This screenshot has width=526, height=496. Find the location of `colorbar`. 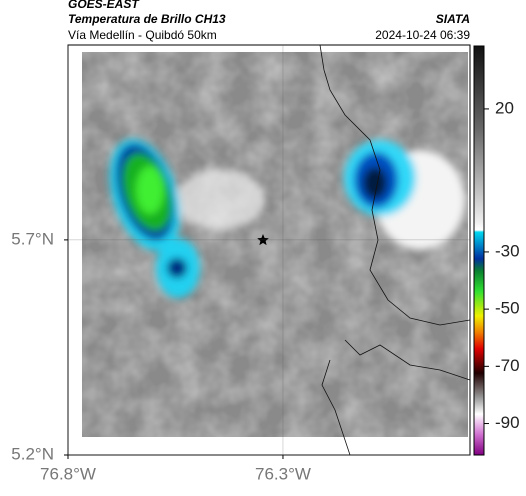

colorbar is located at coordinates (479, 250).